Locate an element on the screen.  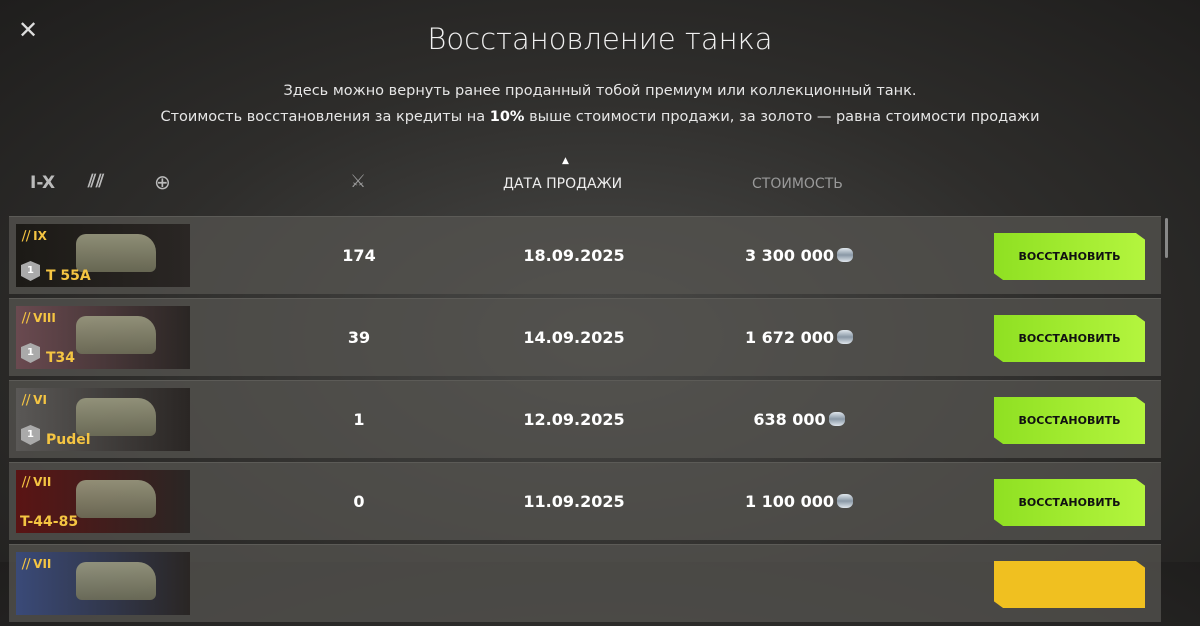
tank-tier: ⧸⧸ VIII is located at coordinates (39, 318).